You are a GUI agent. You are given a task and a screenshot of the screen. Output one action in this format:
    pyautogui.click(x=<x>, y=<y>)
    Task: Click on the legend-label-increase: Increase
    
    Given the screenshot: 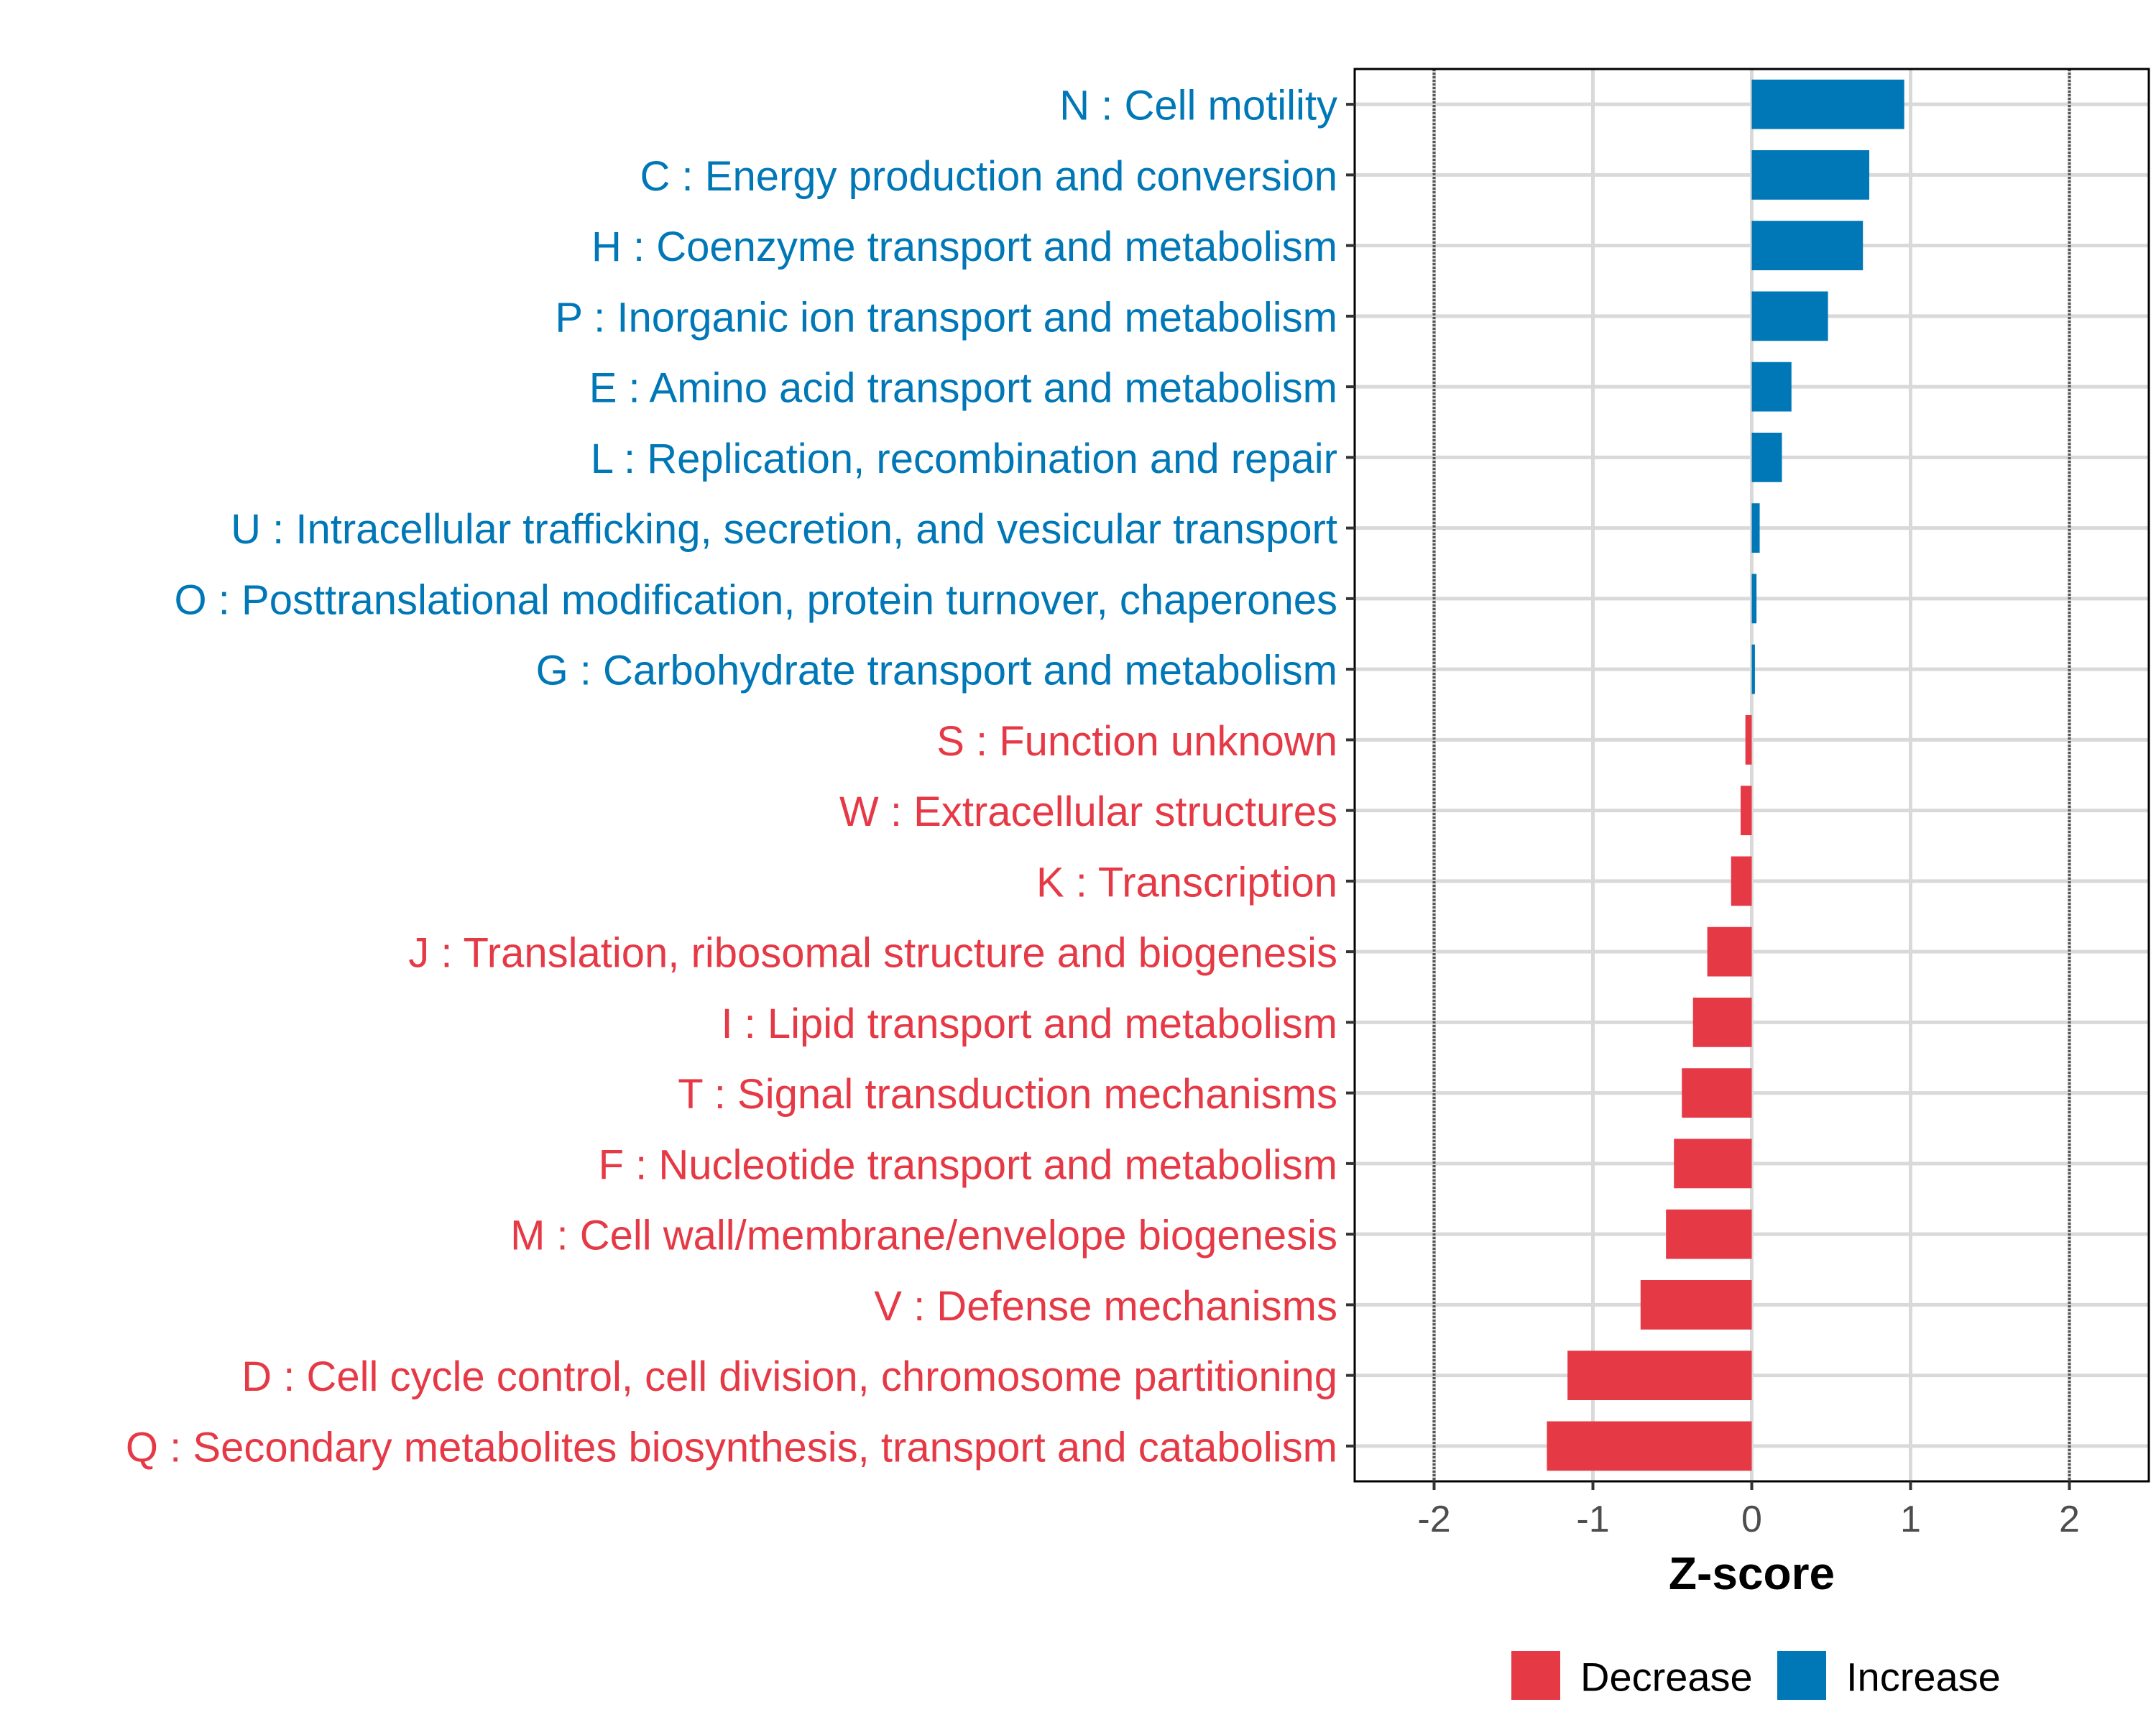 What is the action you would take?
    pyautogui.click(x=1924, y=1677)
    